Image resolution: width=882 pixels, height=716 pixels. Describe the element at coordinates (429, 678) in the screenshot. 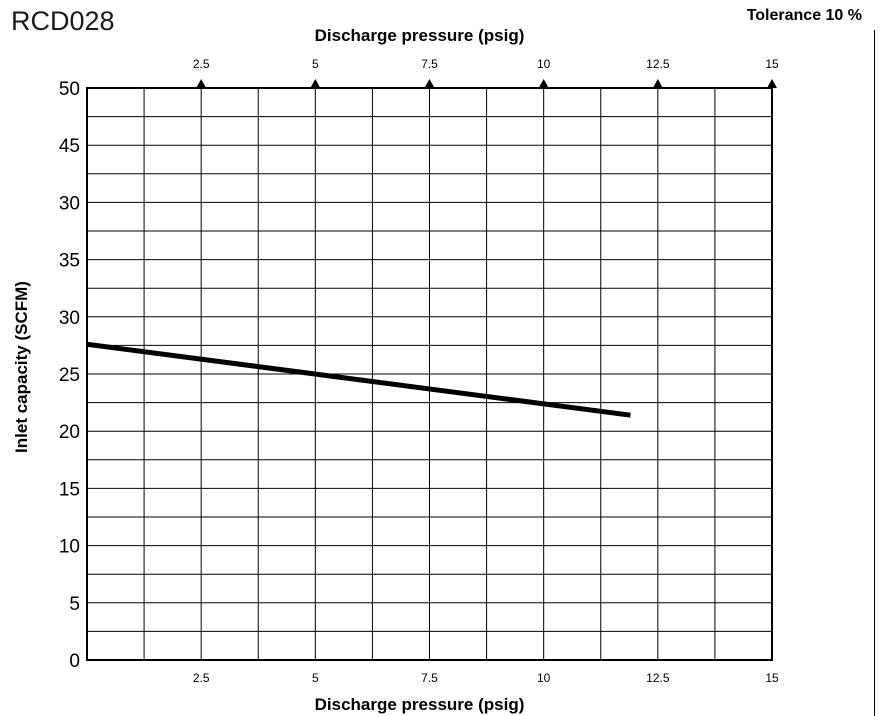

I see `x-tick-label-bottom: 7.5` at that location.